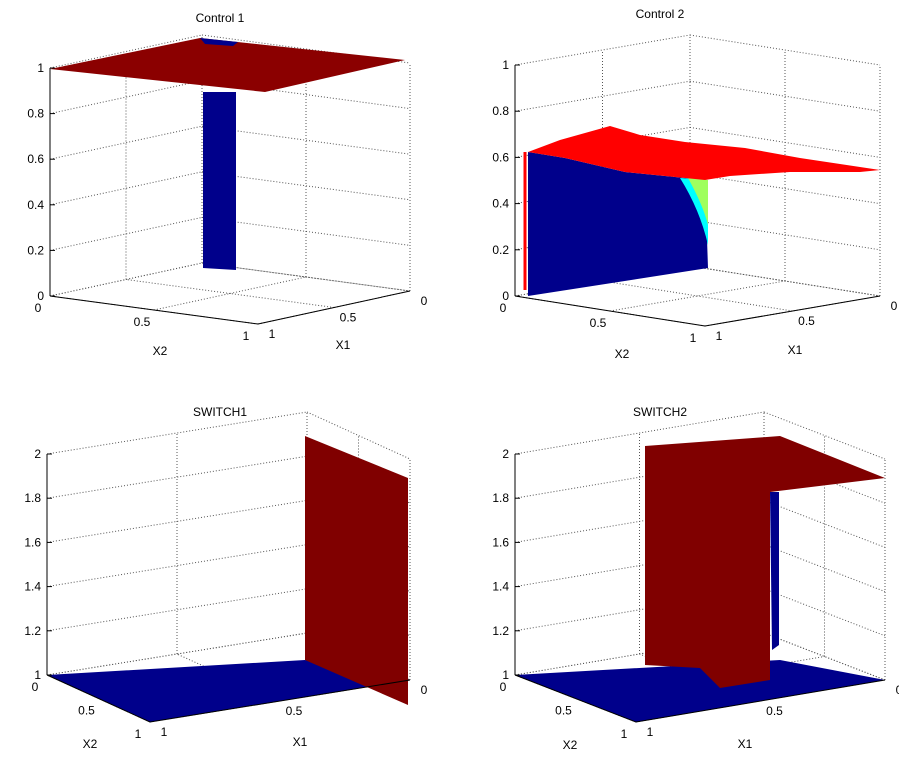  I want to click on subplot-title: Control 1, so click(220, 18).